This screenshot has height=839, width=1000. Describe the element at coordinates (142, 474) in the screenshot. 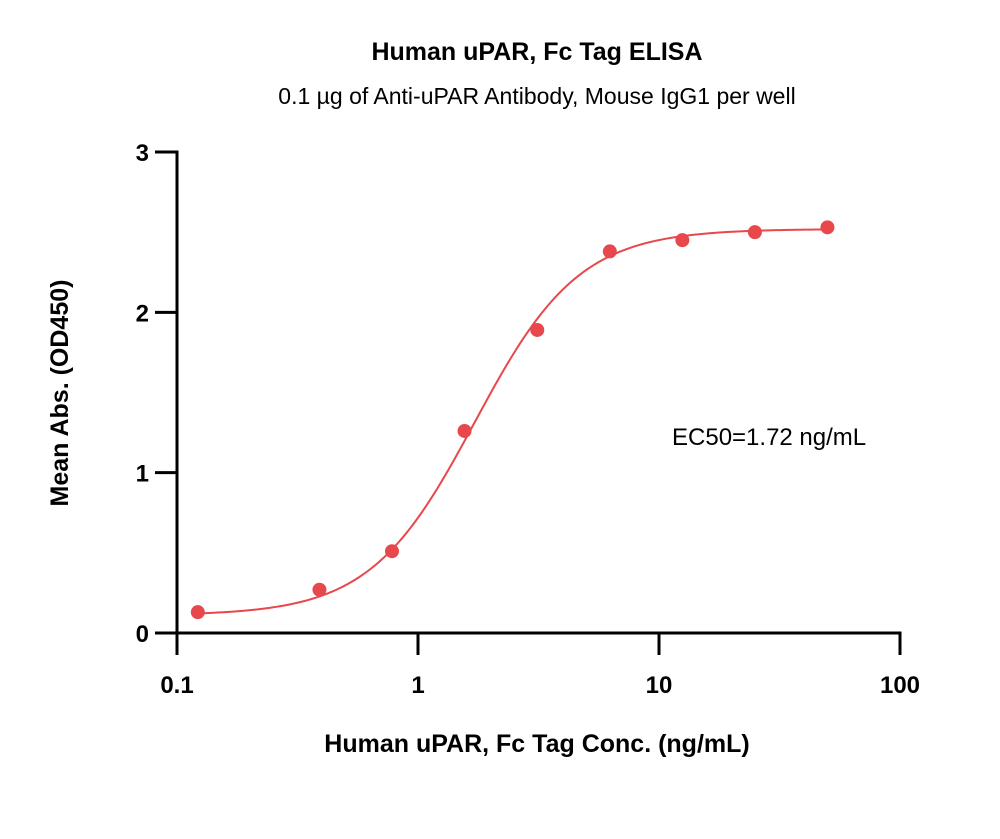

I see `y-tick-label: 1` at that location.